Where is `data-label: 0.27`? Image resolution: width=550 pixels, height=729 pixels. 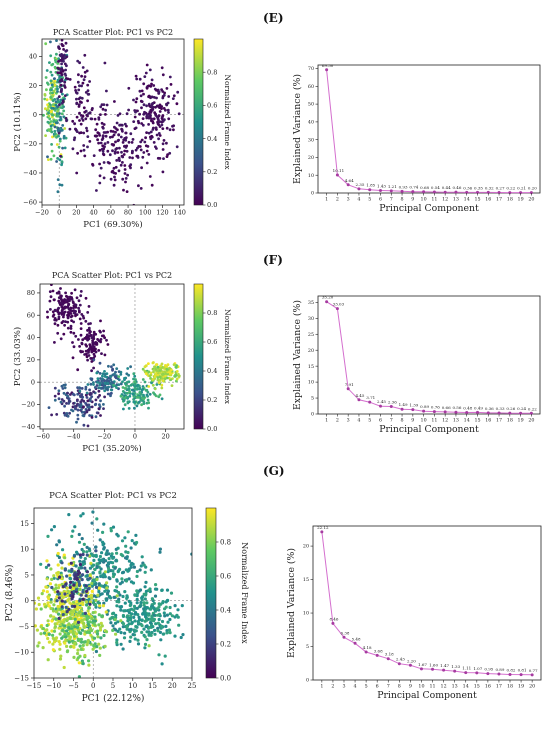 data-label: 0.27 is located at coordinates (500, 188).